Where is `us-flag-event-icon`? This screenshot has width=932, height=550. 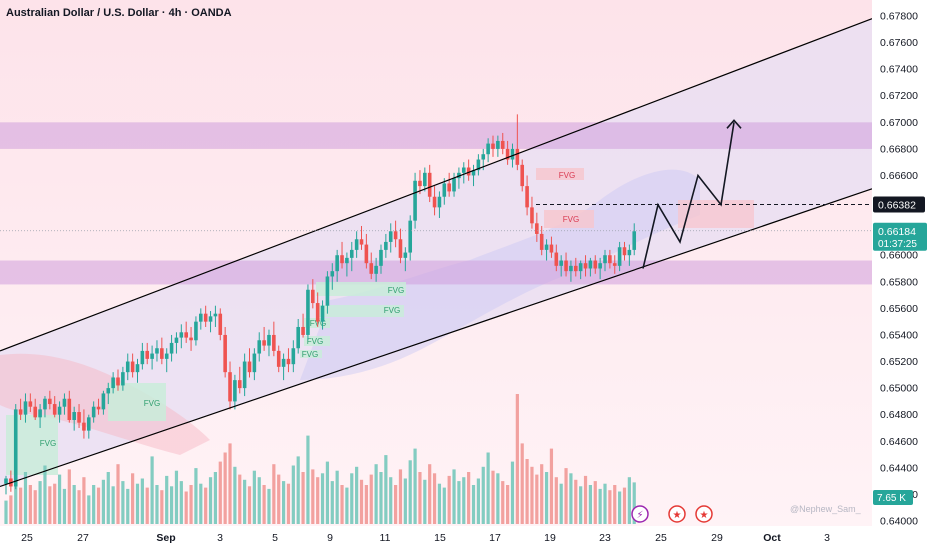
us-flag-event-icon is located at coordinates (677, 514).